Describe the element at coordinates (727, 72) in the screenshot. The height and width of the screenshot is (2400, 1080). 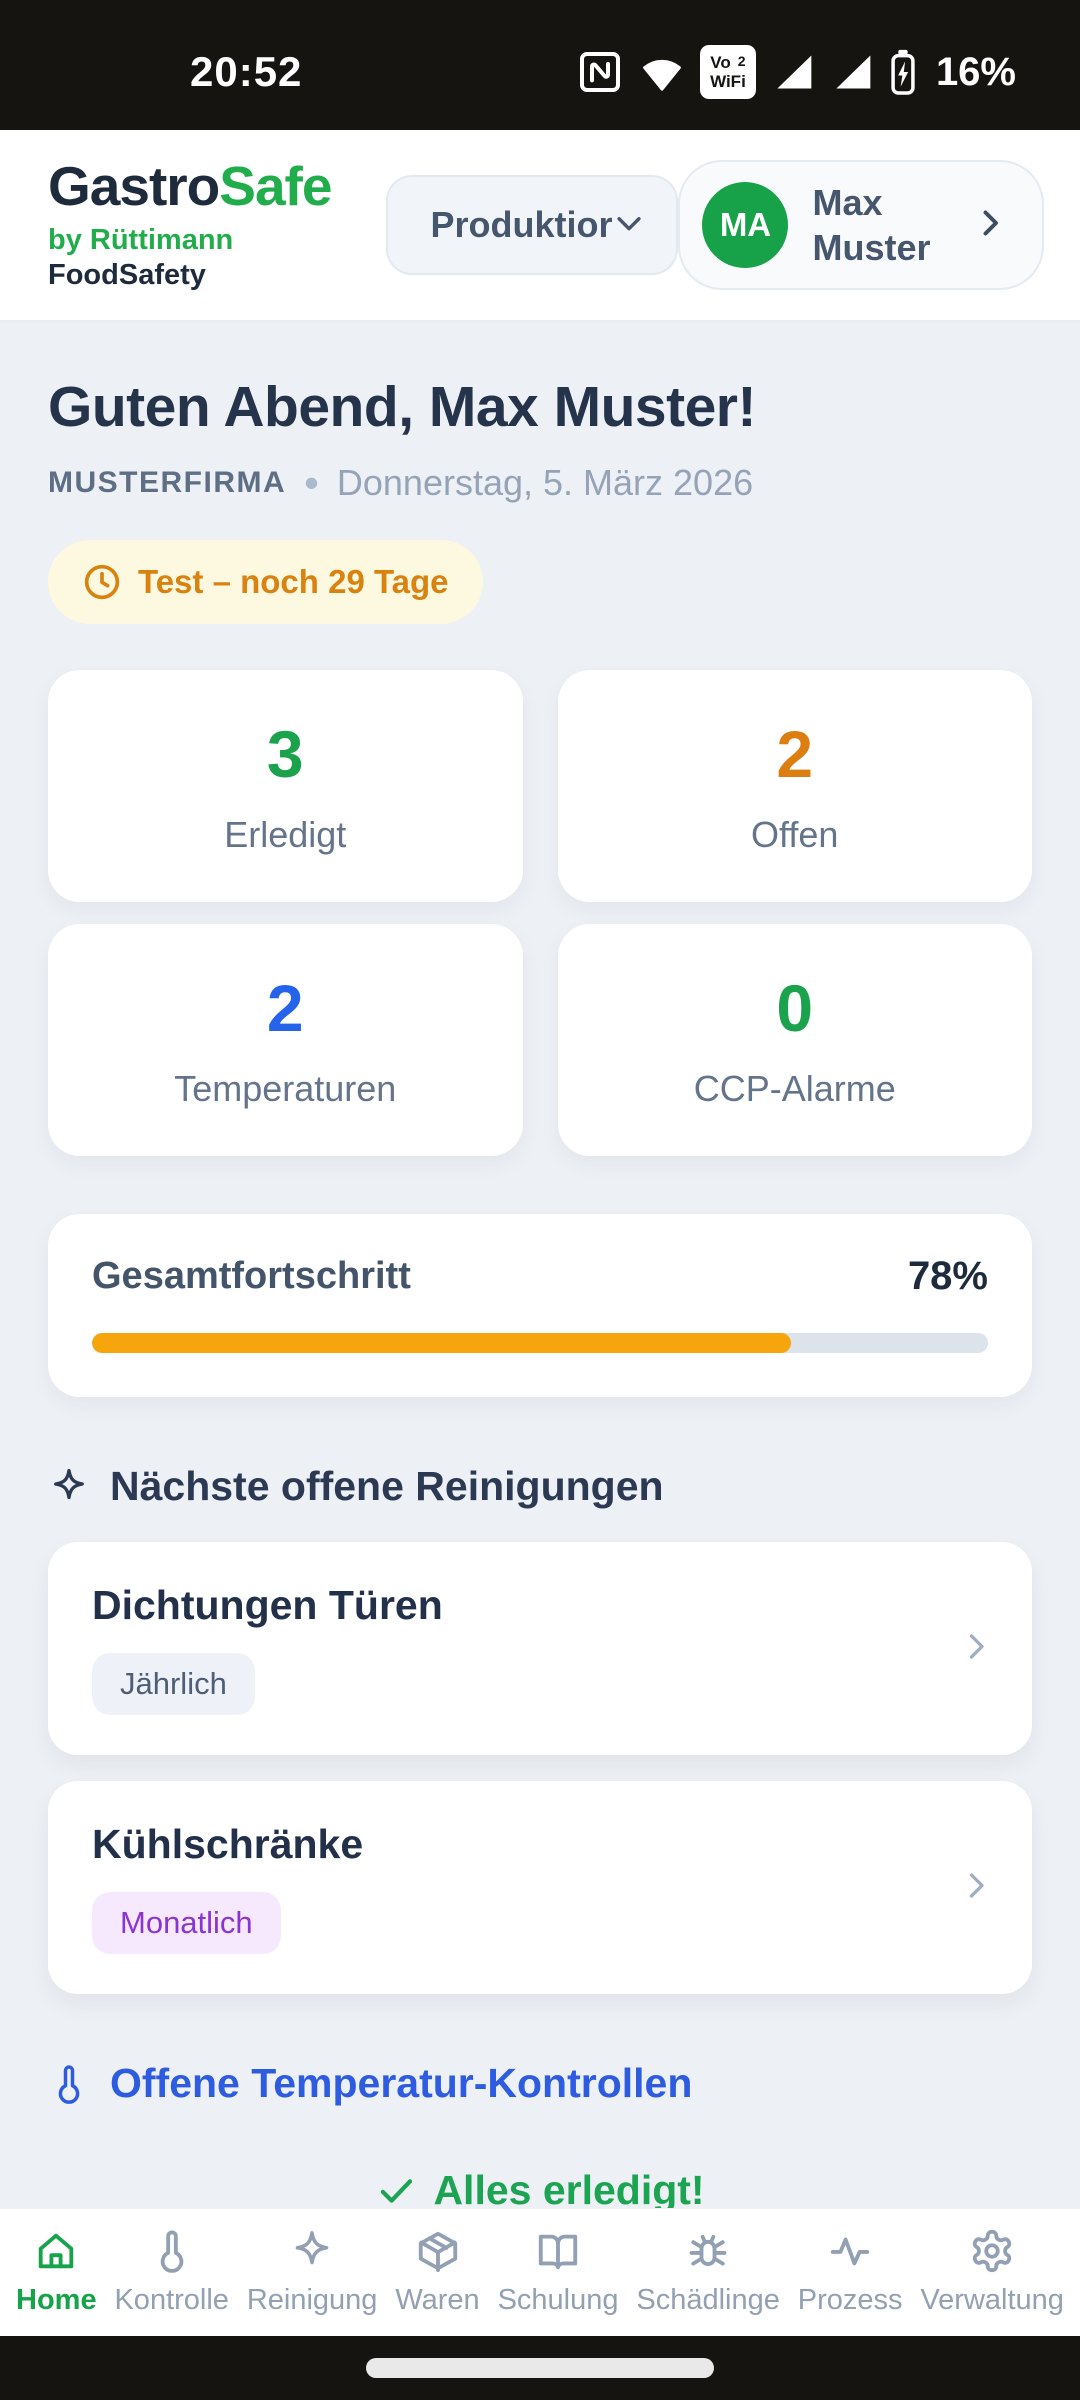
I see `vowifi-icon: Vo 2 WiFi` at that location.